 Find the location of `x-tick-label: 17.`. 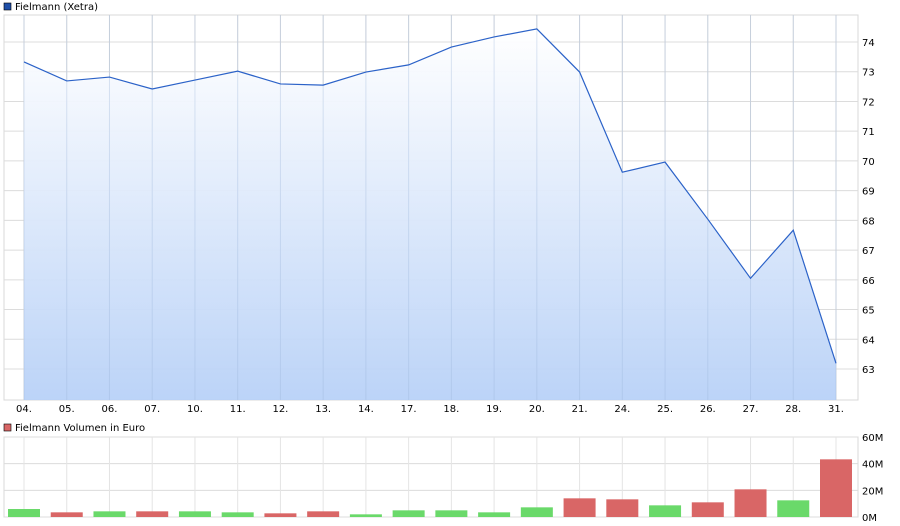

x-tick-label: 17. is located at coordinates (409, 409).